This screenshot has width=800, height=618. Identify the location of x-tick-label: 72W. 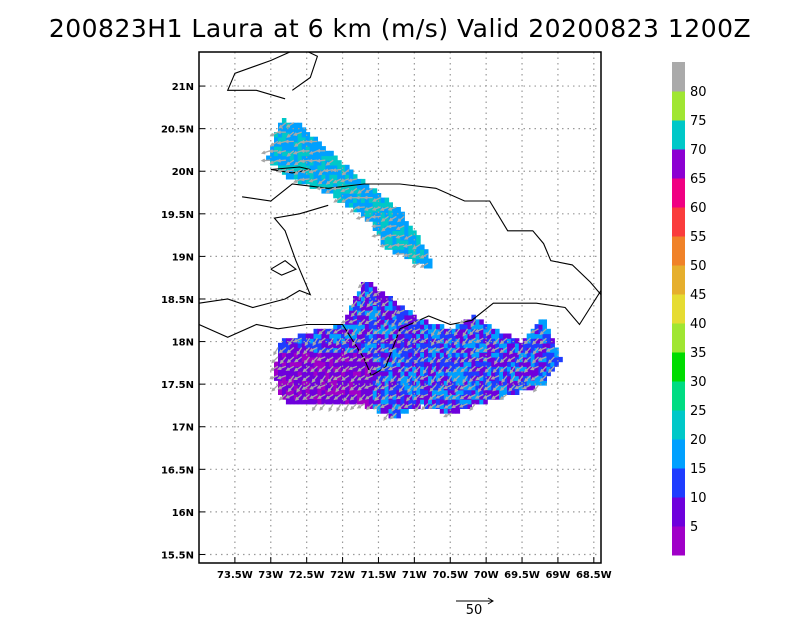
(342, 575).